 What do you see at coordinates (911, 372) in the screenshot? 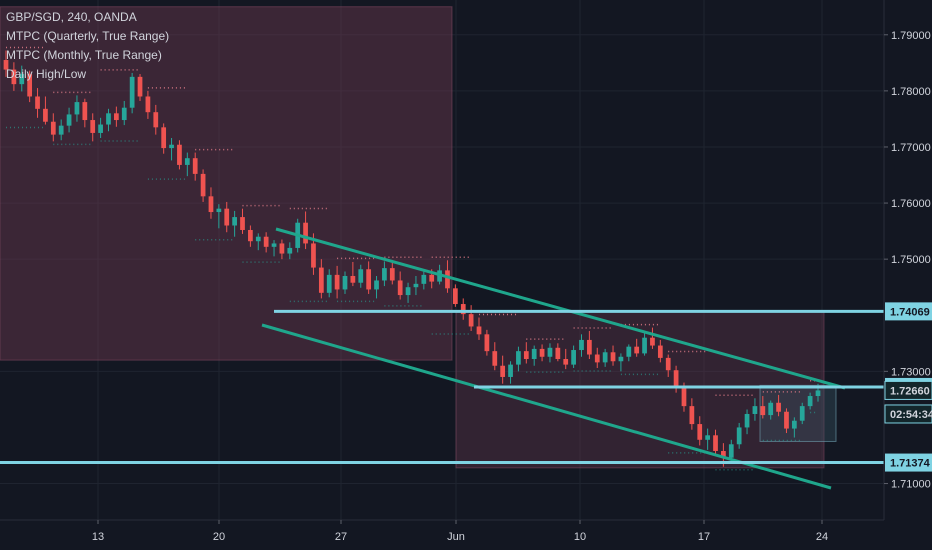
I see `y-tick-label: 1.73000` at bounding box center [911, 372].